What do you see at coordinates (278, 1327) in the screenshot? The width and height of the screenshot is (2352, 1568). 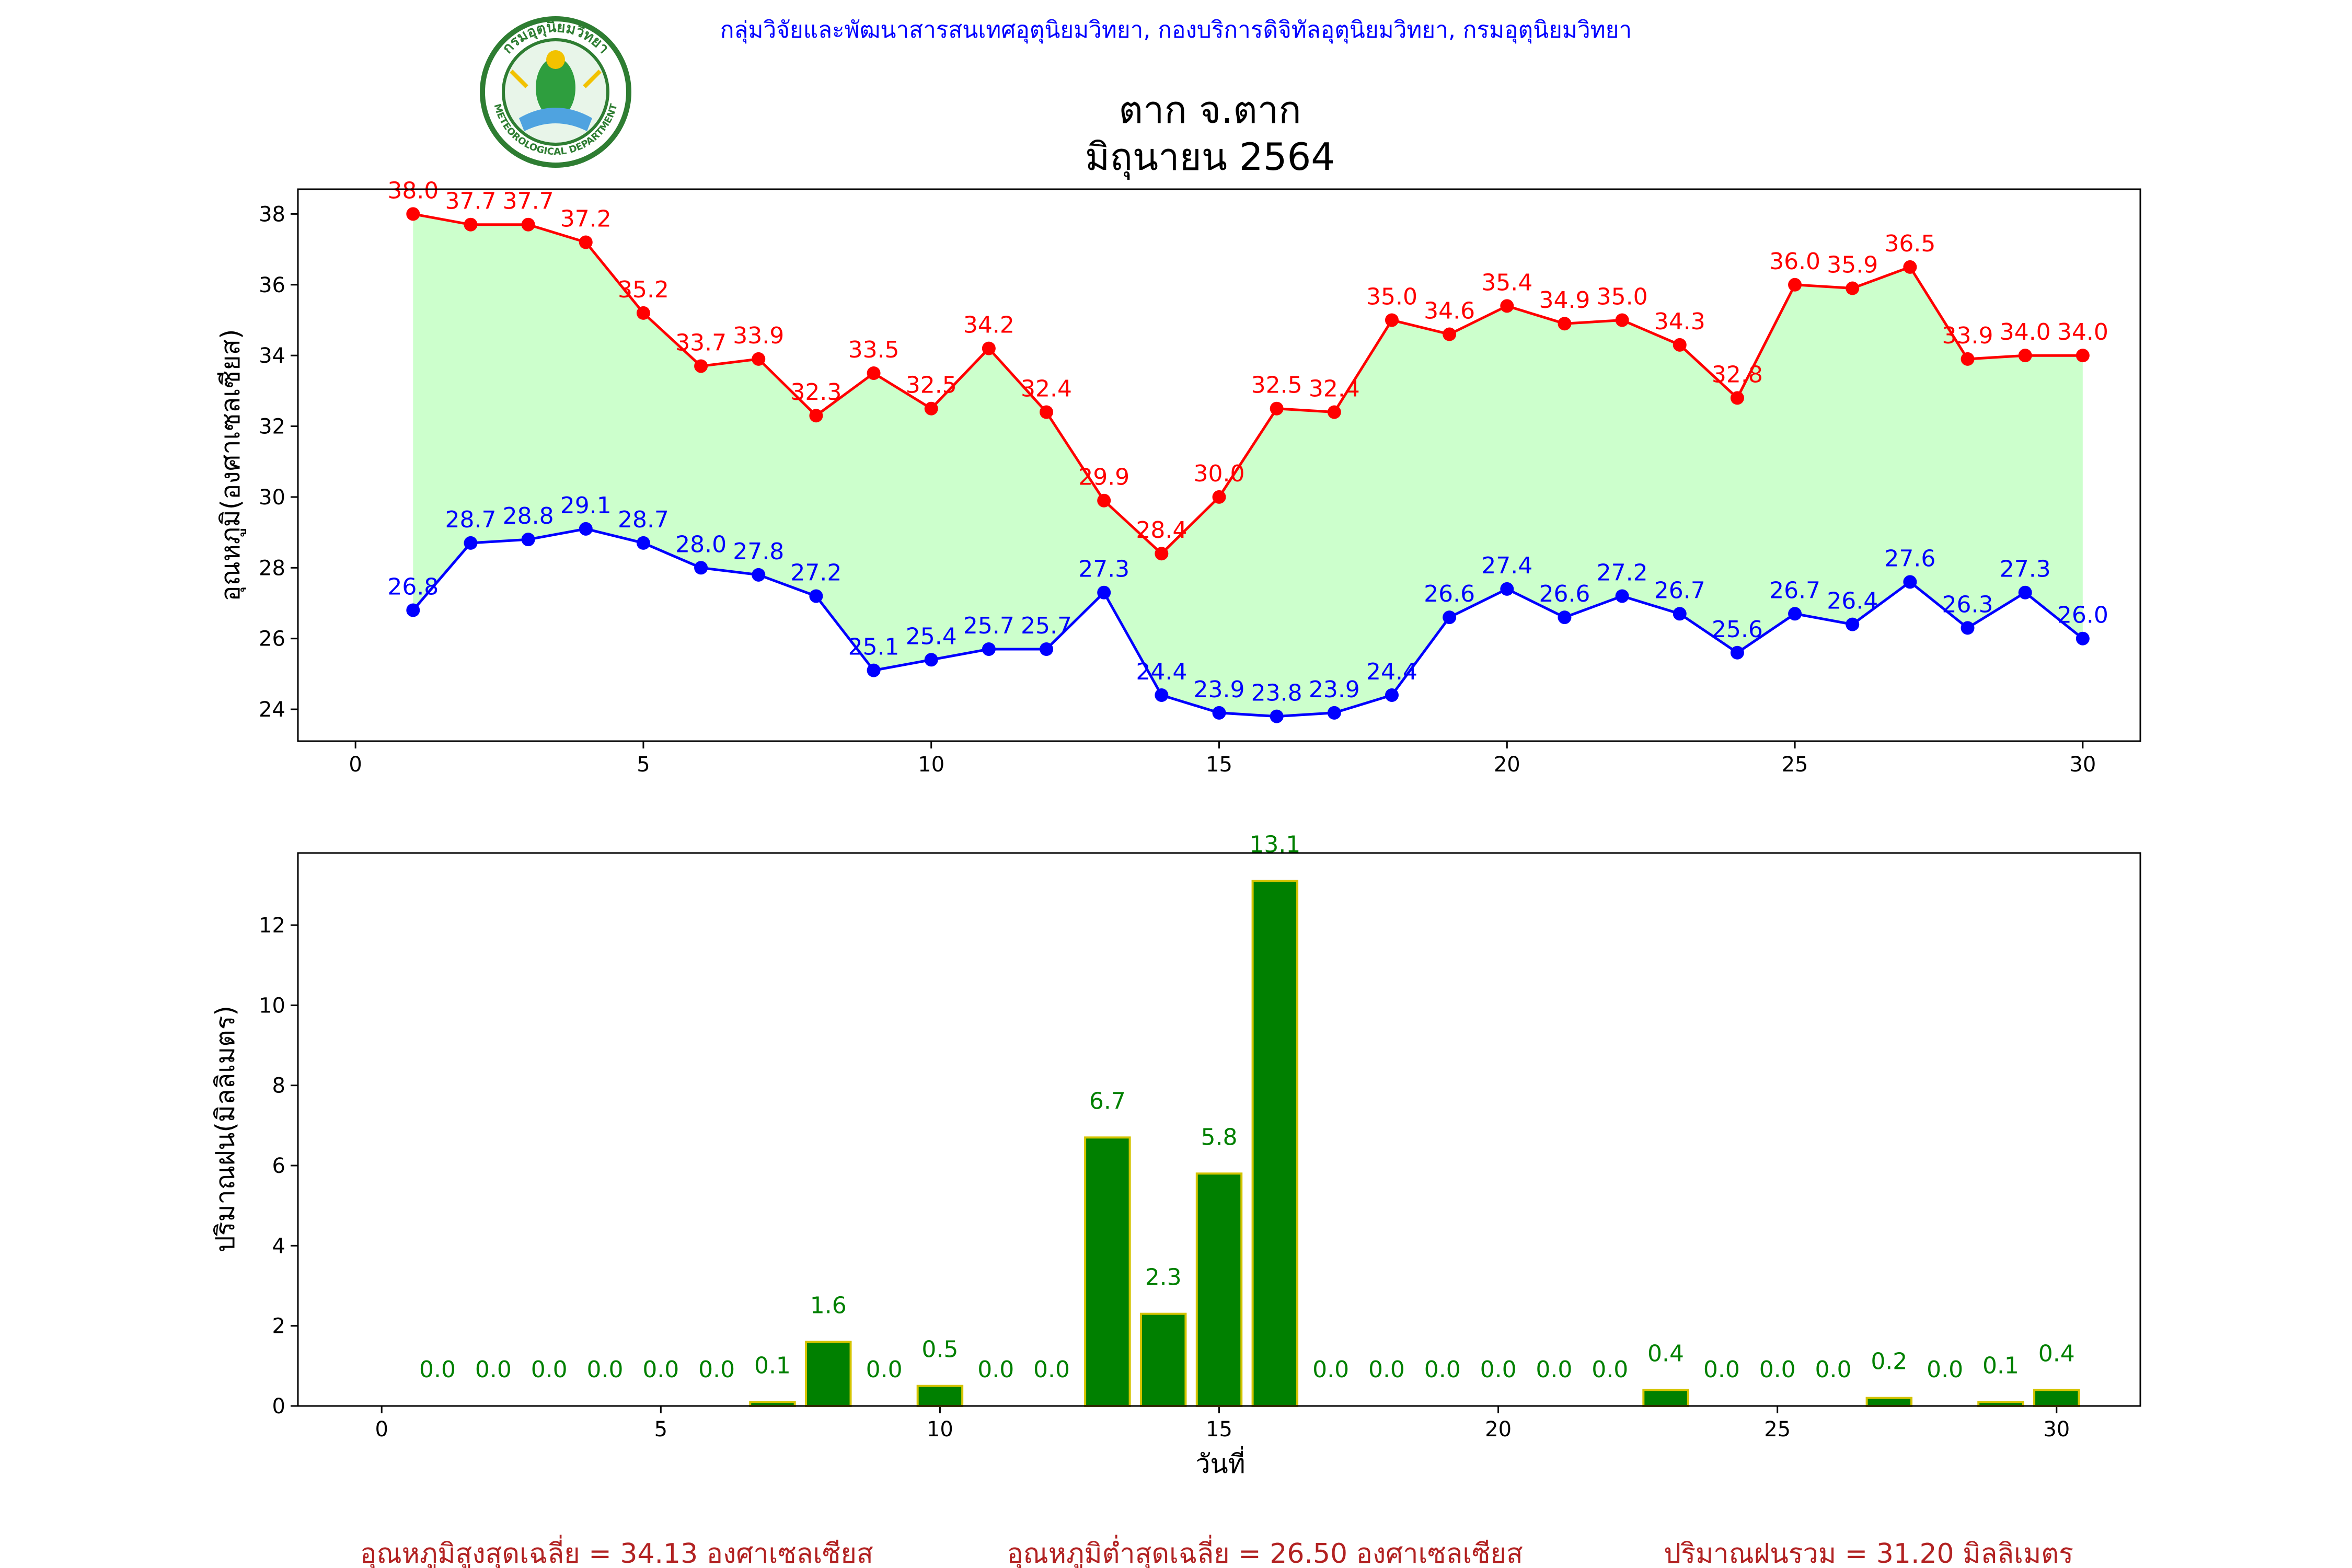 I see `rainfall-y-tick-label: 2` at bounding box center [278, 1327].